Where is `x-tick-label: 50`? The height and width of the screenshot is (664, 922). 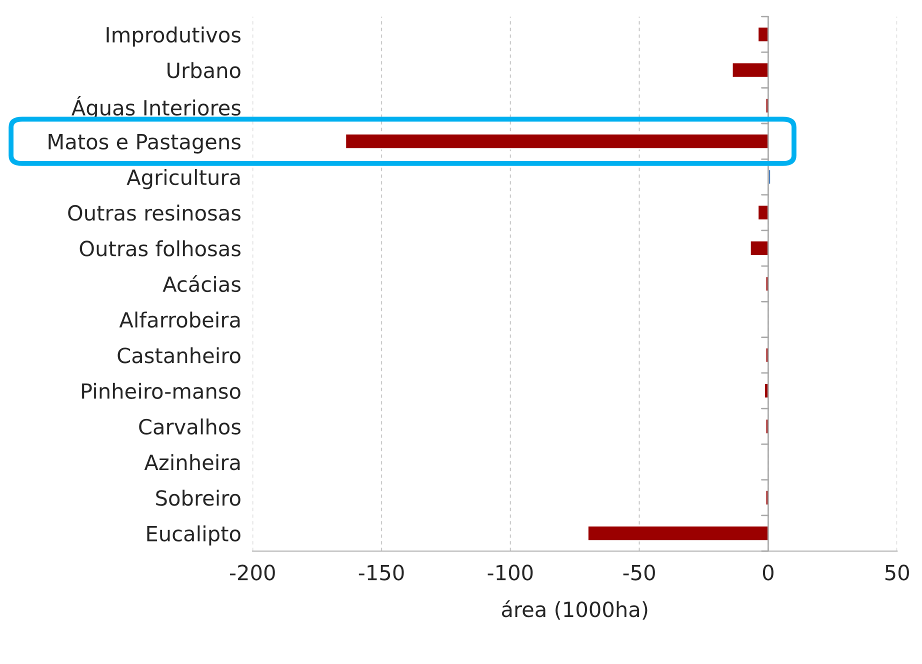 x-tick-label: 50 is located at coordinates (897, 572).